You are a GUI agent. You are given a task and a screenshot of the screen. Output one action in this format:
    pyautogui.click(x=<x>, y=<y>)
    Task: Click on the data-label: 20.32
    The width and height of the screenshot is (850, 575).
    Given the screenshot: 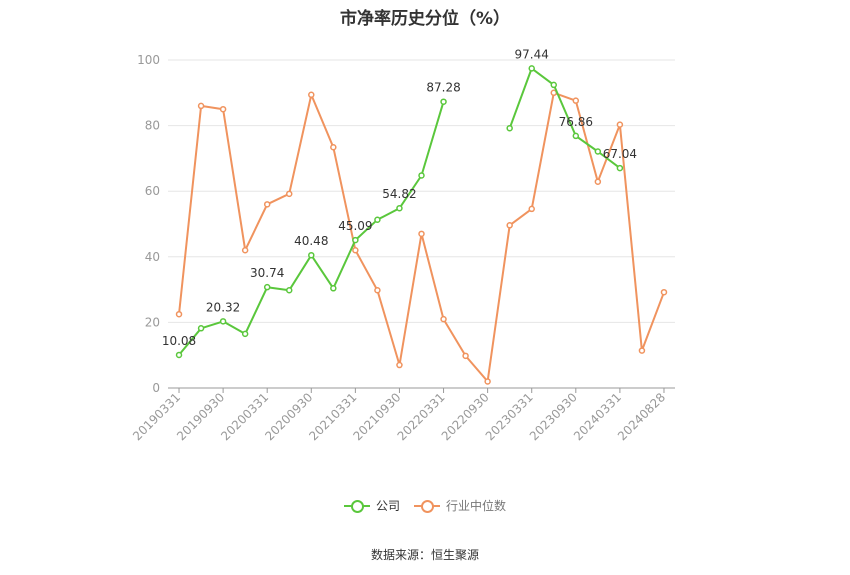 What is the action you would take?
    pyautogui.click(x=223, y=307)
    